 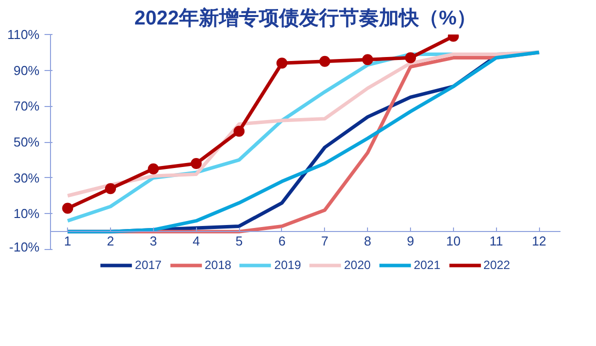 I want to click on y-tick-label: 10%, so click(x=26, y=214).